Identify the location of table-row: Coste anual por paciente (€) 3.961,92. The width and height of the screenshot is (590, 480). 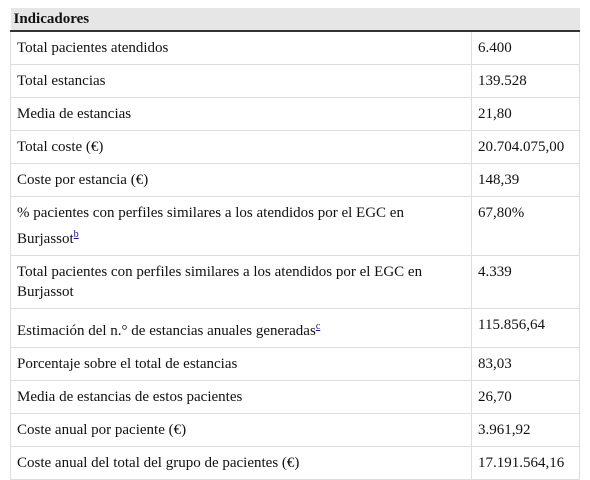
(295, 430).